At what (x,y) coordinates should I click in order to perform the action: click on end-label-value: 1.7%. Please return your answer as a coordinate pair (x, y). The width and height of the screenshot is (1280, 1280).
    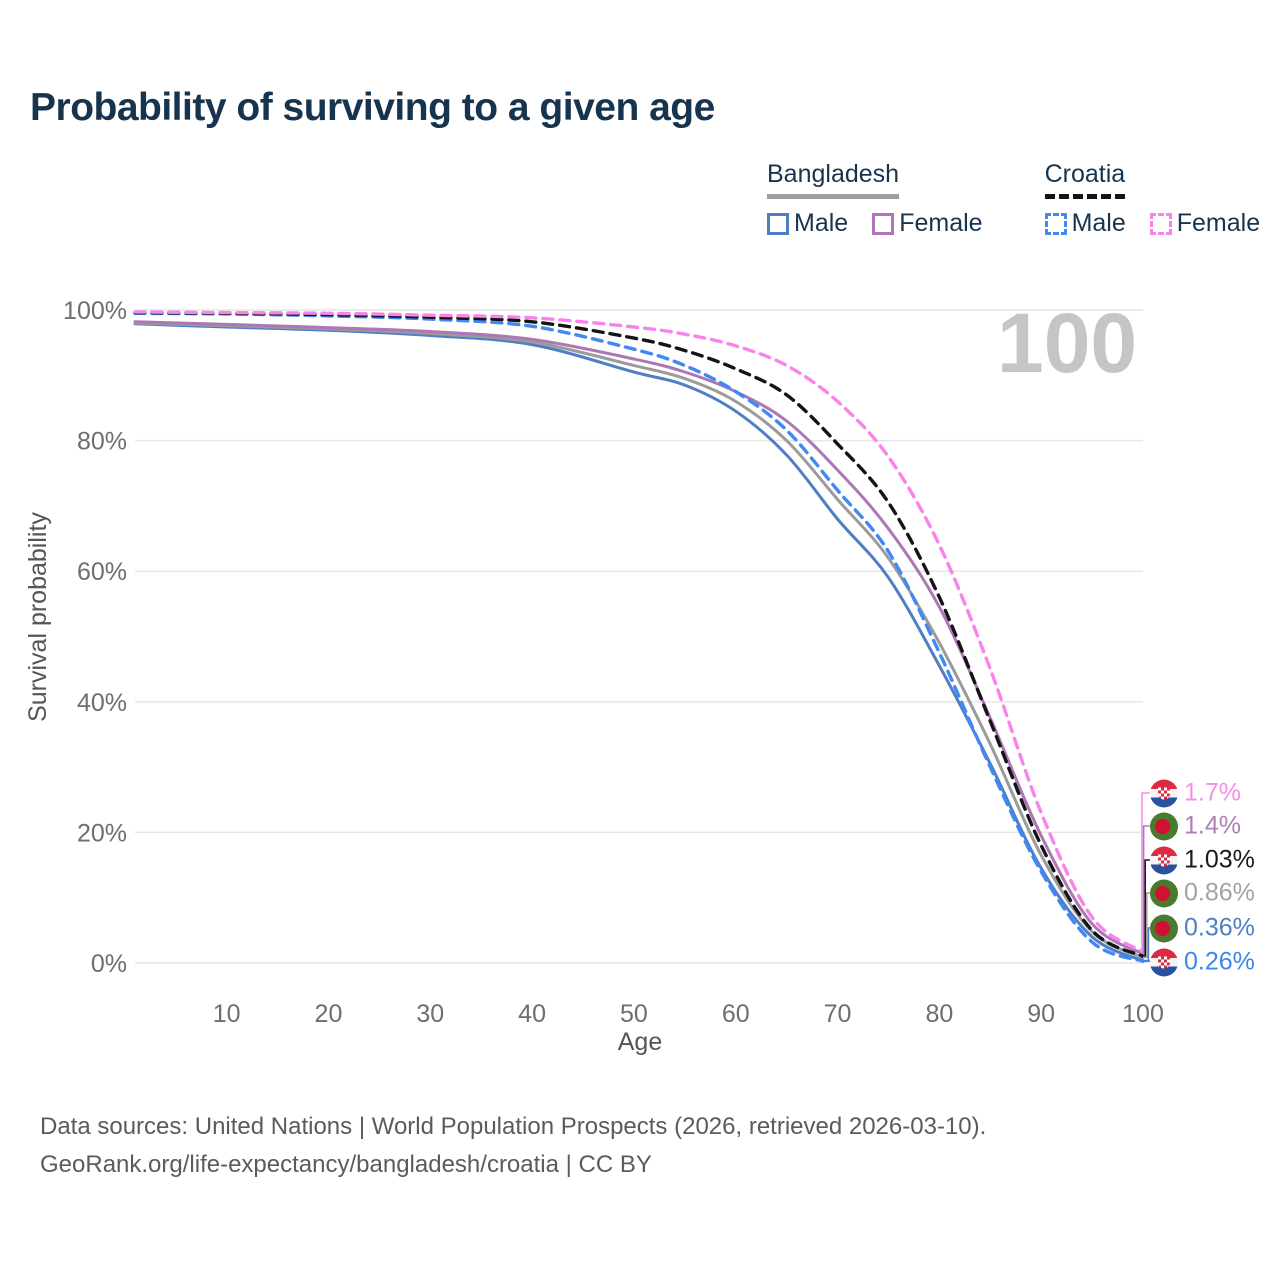
    Looking at the image, I should click on (1212, 792).